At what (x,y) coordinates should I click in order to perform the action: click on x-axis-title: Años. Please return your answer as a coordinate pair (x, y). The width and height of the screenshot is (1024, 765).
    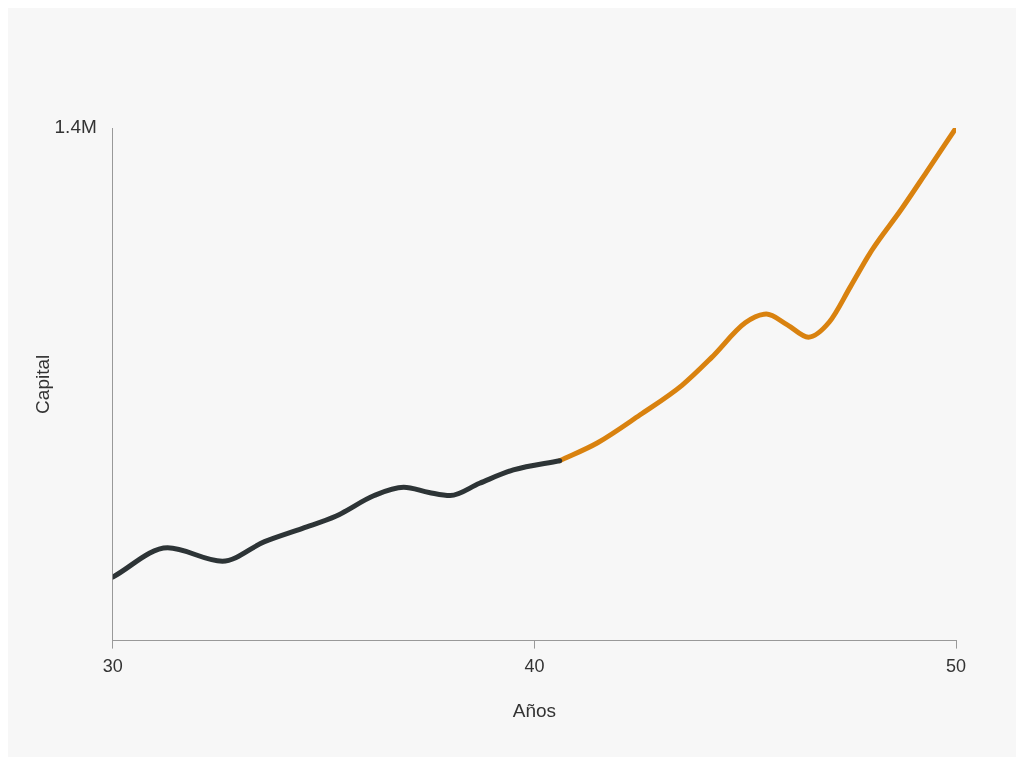
    Looking at the image, I should click on (534, 710).